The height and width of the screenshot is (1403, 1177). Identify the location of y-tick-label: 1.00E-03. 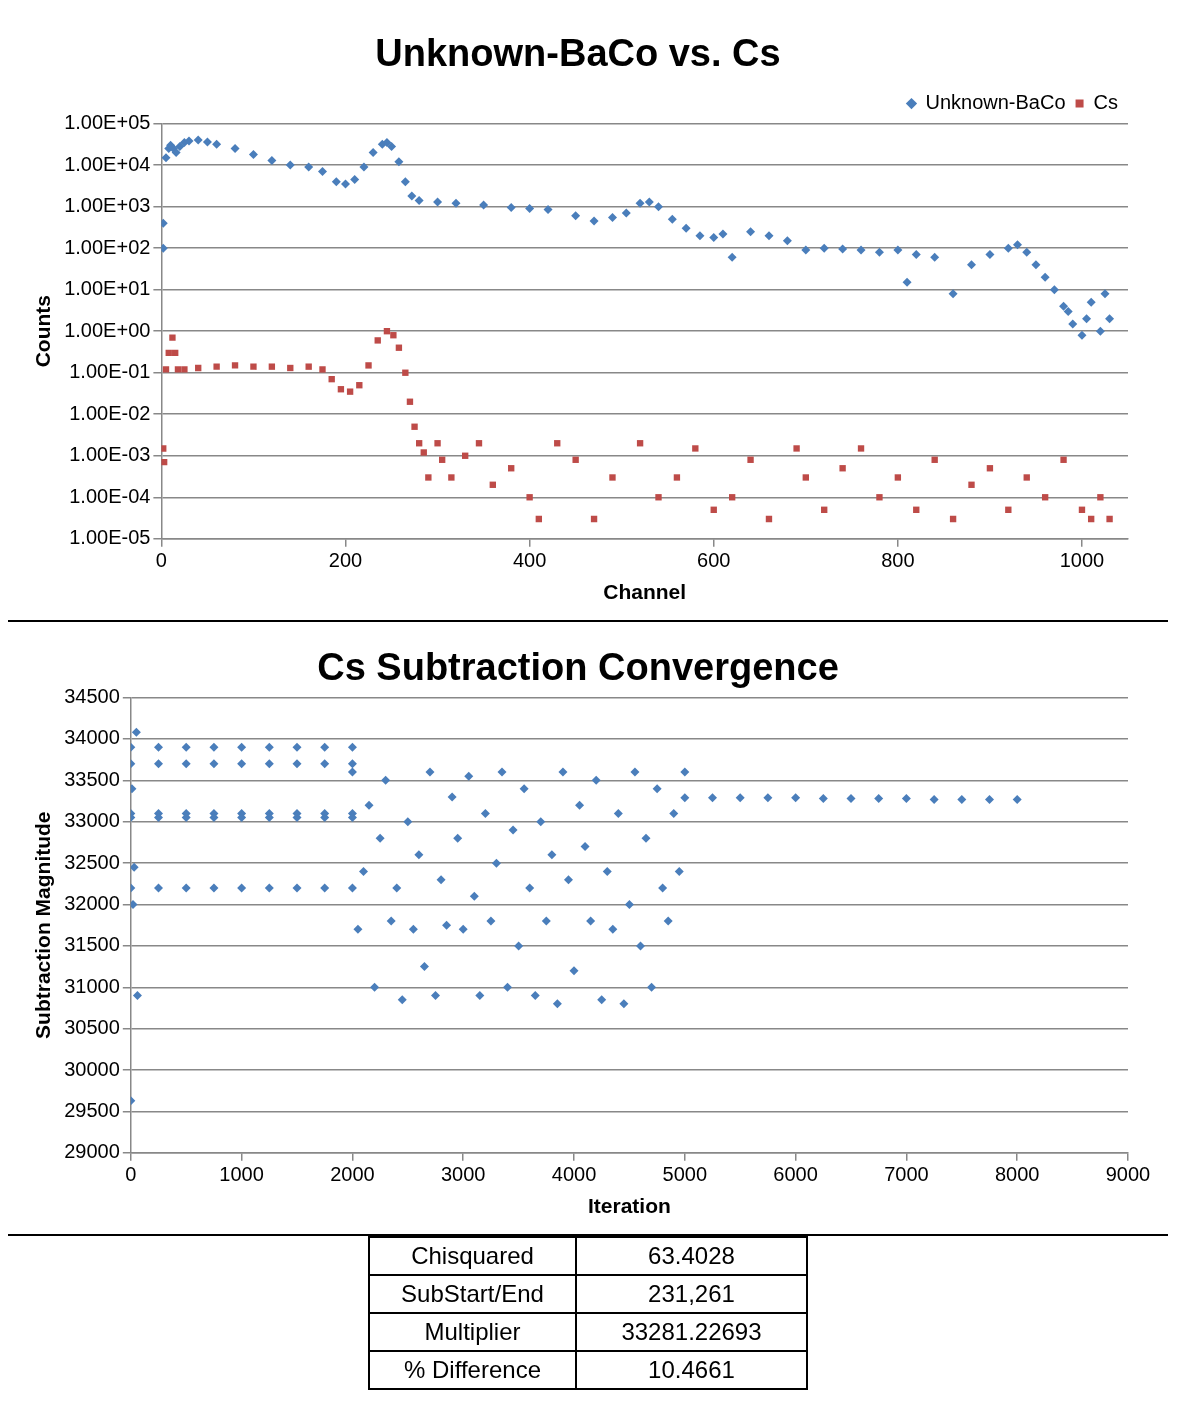
(110, 454).